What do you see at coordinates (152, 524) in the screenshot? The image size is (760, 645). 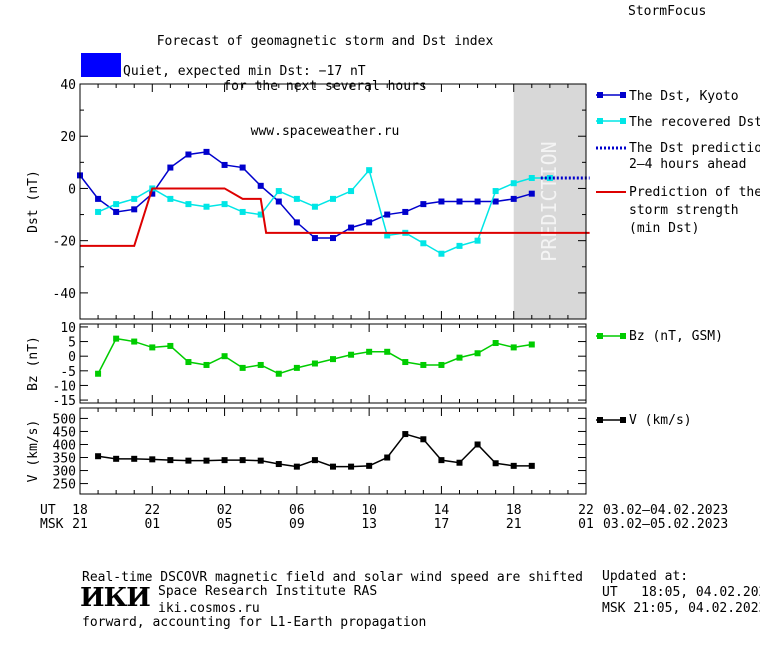 I see `msk-tick-label: 01` at bounding box center [152, 524].